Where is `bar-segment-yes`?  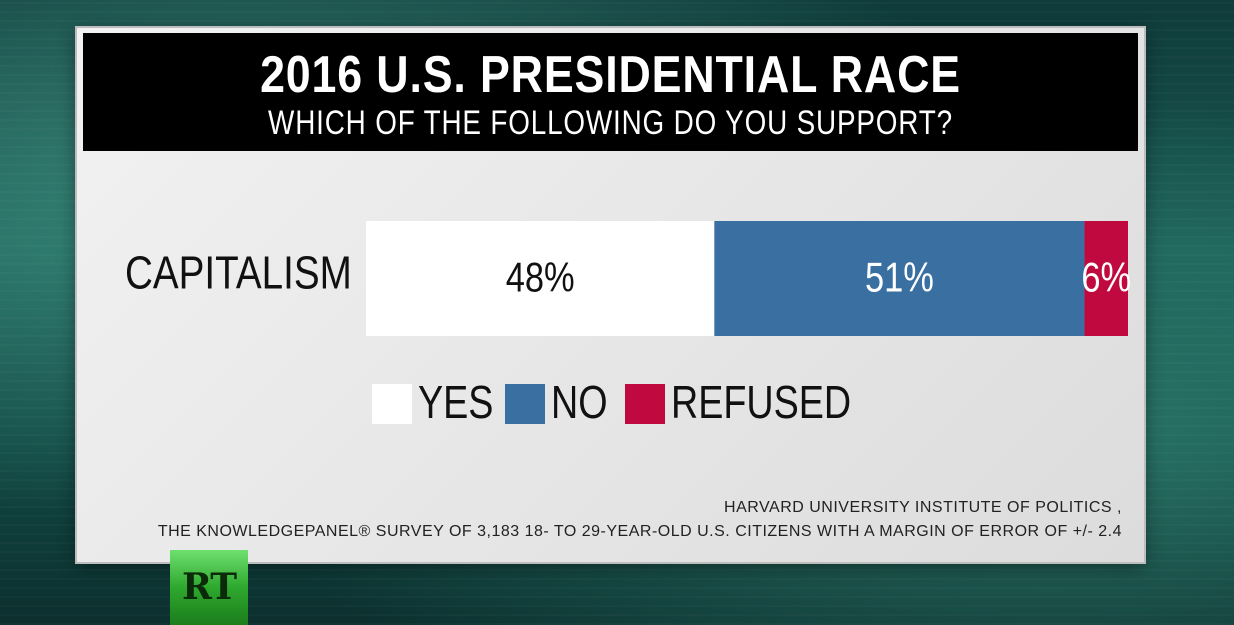
bar-segment-yes is located at coordinates (540, 278).